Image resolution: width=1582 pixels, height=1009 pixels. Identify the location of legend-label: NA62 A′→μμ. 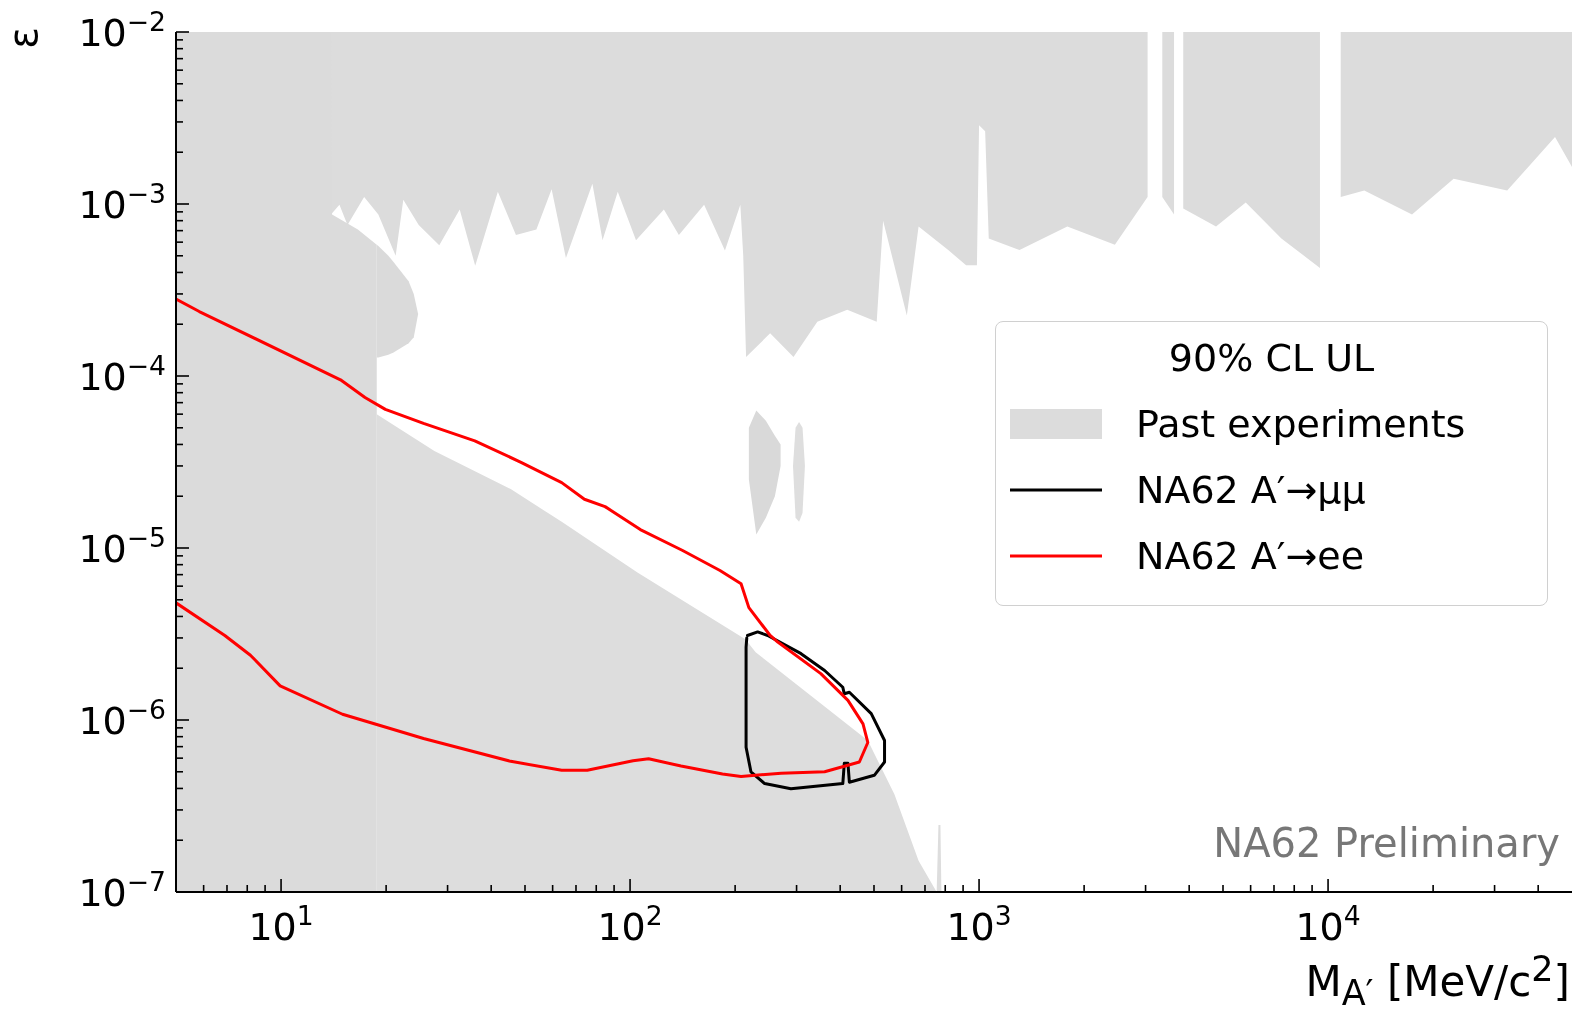
(1251, 490).